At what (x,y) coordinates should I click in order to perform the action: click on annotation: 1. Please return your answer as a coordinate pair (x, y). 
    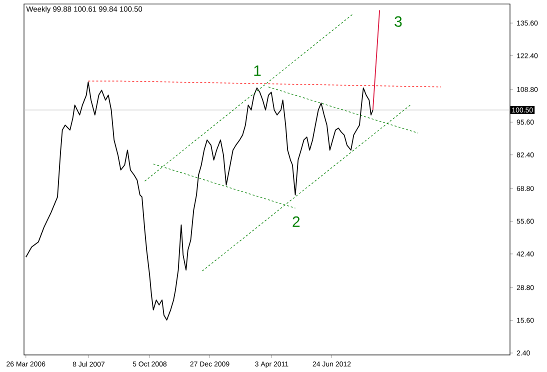
    Looking at the image, I should click on (257, 71).